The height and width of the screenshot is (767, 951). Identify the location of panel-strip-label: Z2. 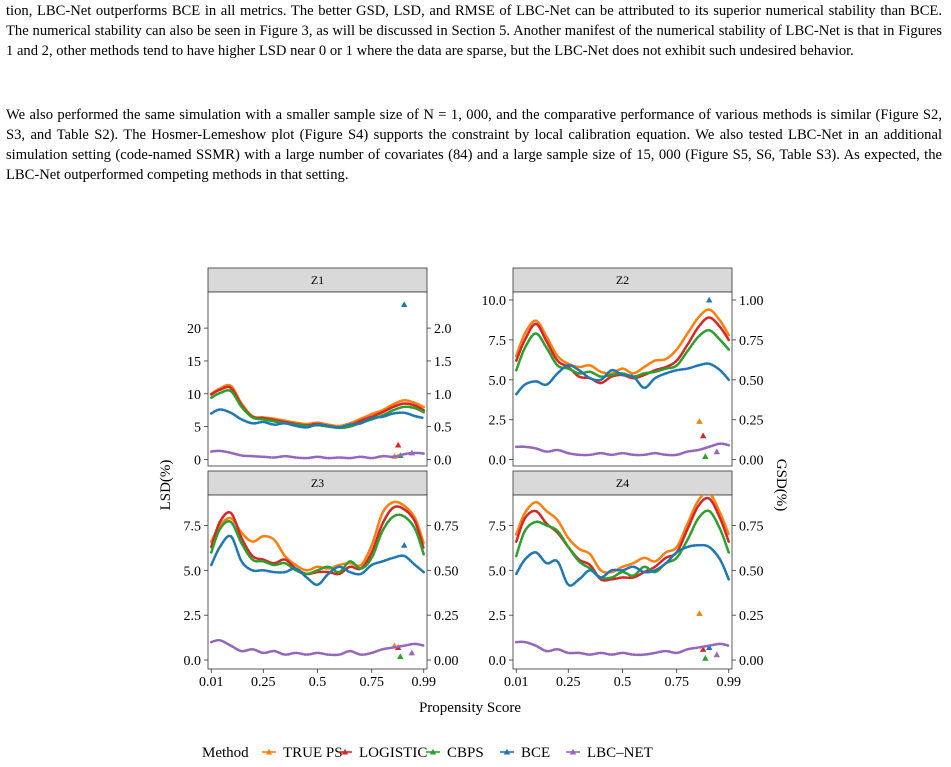
(622, 280).